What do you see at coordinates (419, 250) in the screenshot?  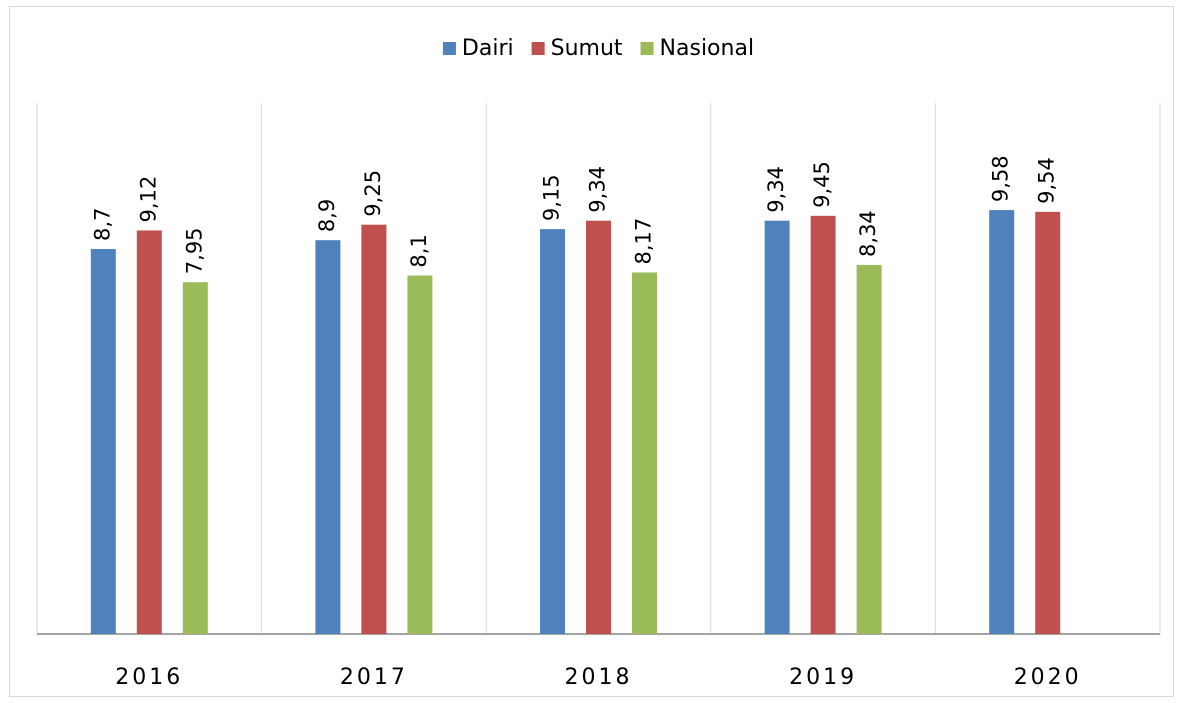 I see `data-label: 8,1` at bounding box center [419, 250].